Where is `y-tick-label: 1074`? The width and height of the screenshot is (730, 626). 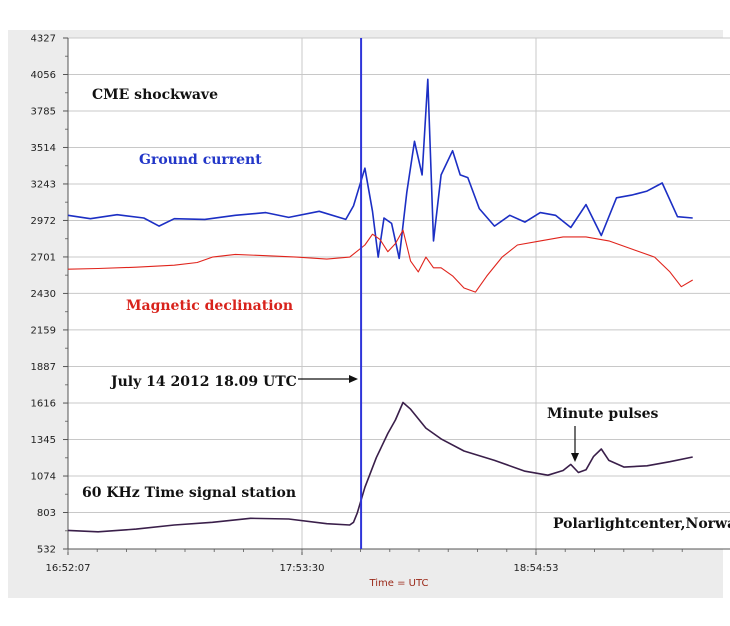 y-tick-label: 1074 is located at coordinates (43, 477).